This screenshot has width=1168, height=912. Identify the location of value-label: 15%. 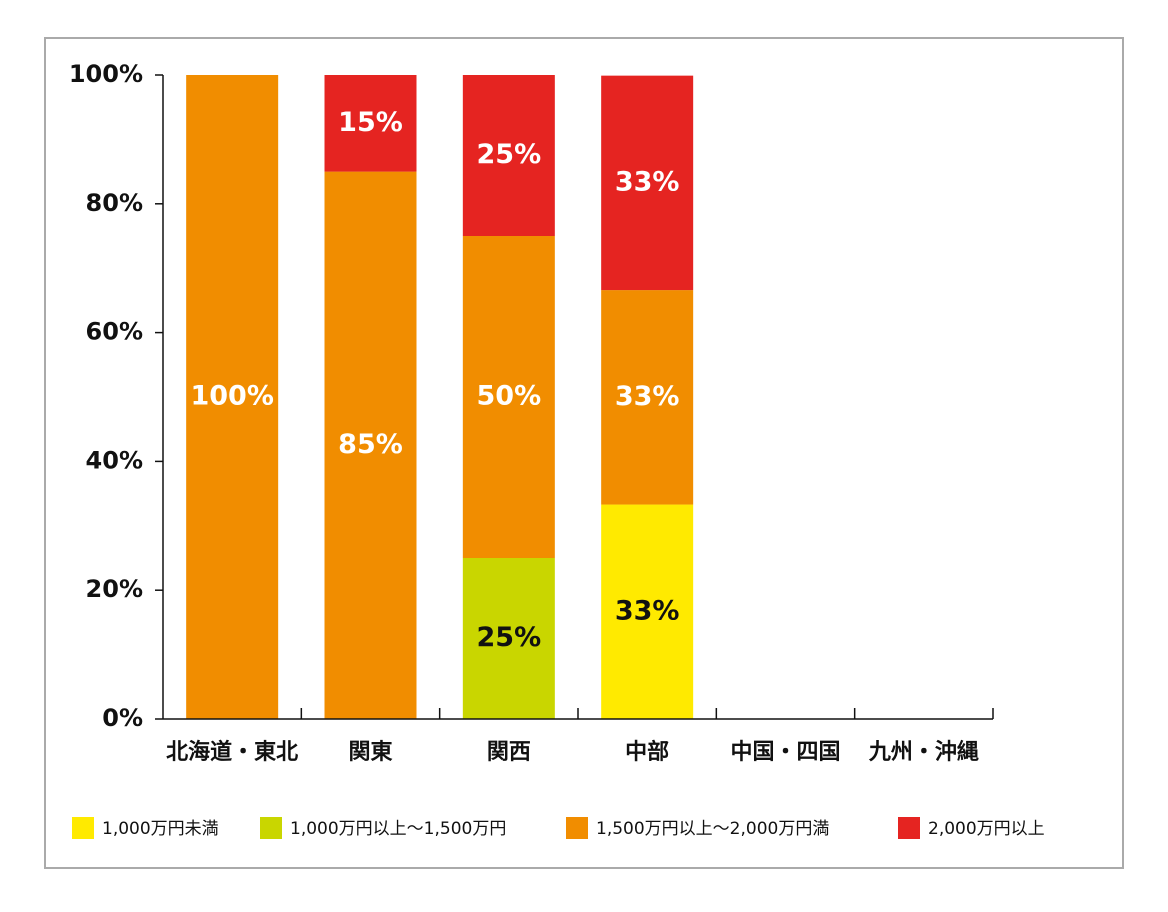
(370, 122).